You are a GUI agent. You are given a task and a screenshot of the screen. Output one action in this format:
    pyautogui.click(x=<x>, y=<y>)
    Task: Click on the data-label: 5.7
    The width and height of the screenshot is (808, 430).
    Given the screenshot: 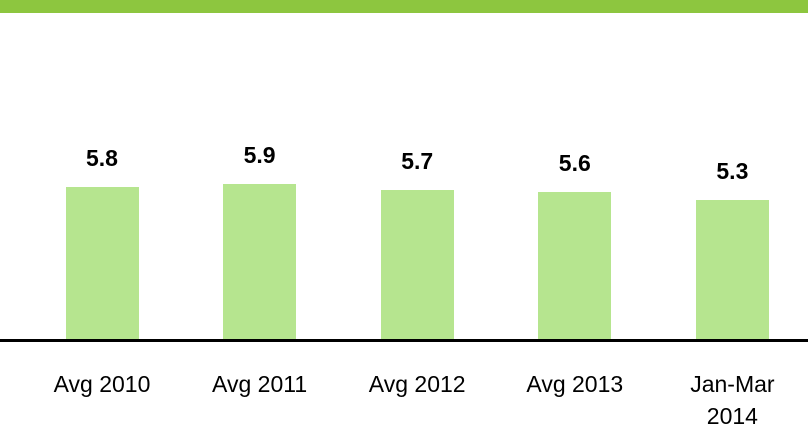 What is the action you would take?
    pyautogui.click(x=417, y=160)
    